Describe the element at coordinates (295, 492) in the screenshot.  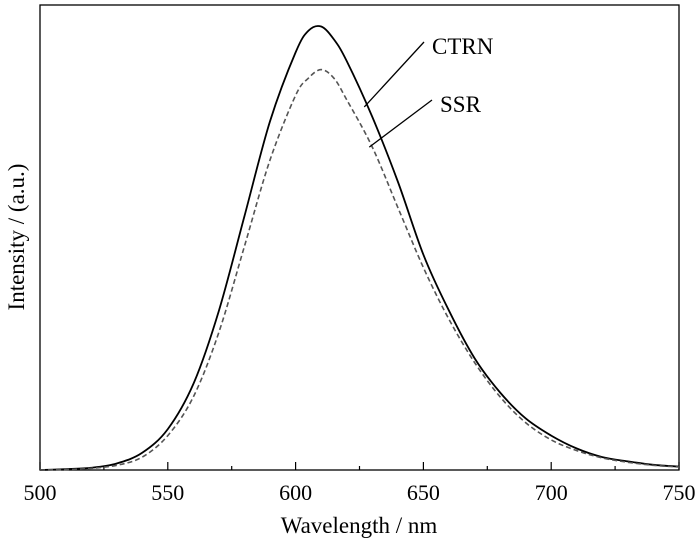
I see `x-tick-label: 600` at that location.